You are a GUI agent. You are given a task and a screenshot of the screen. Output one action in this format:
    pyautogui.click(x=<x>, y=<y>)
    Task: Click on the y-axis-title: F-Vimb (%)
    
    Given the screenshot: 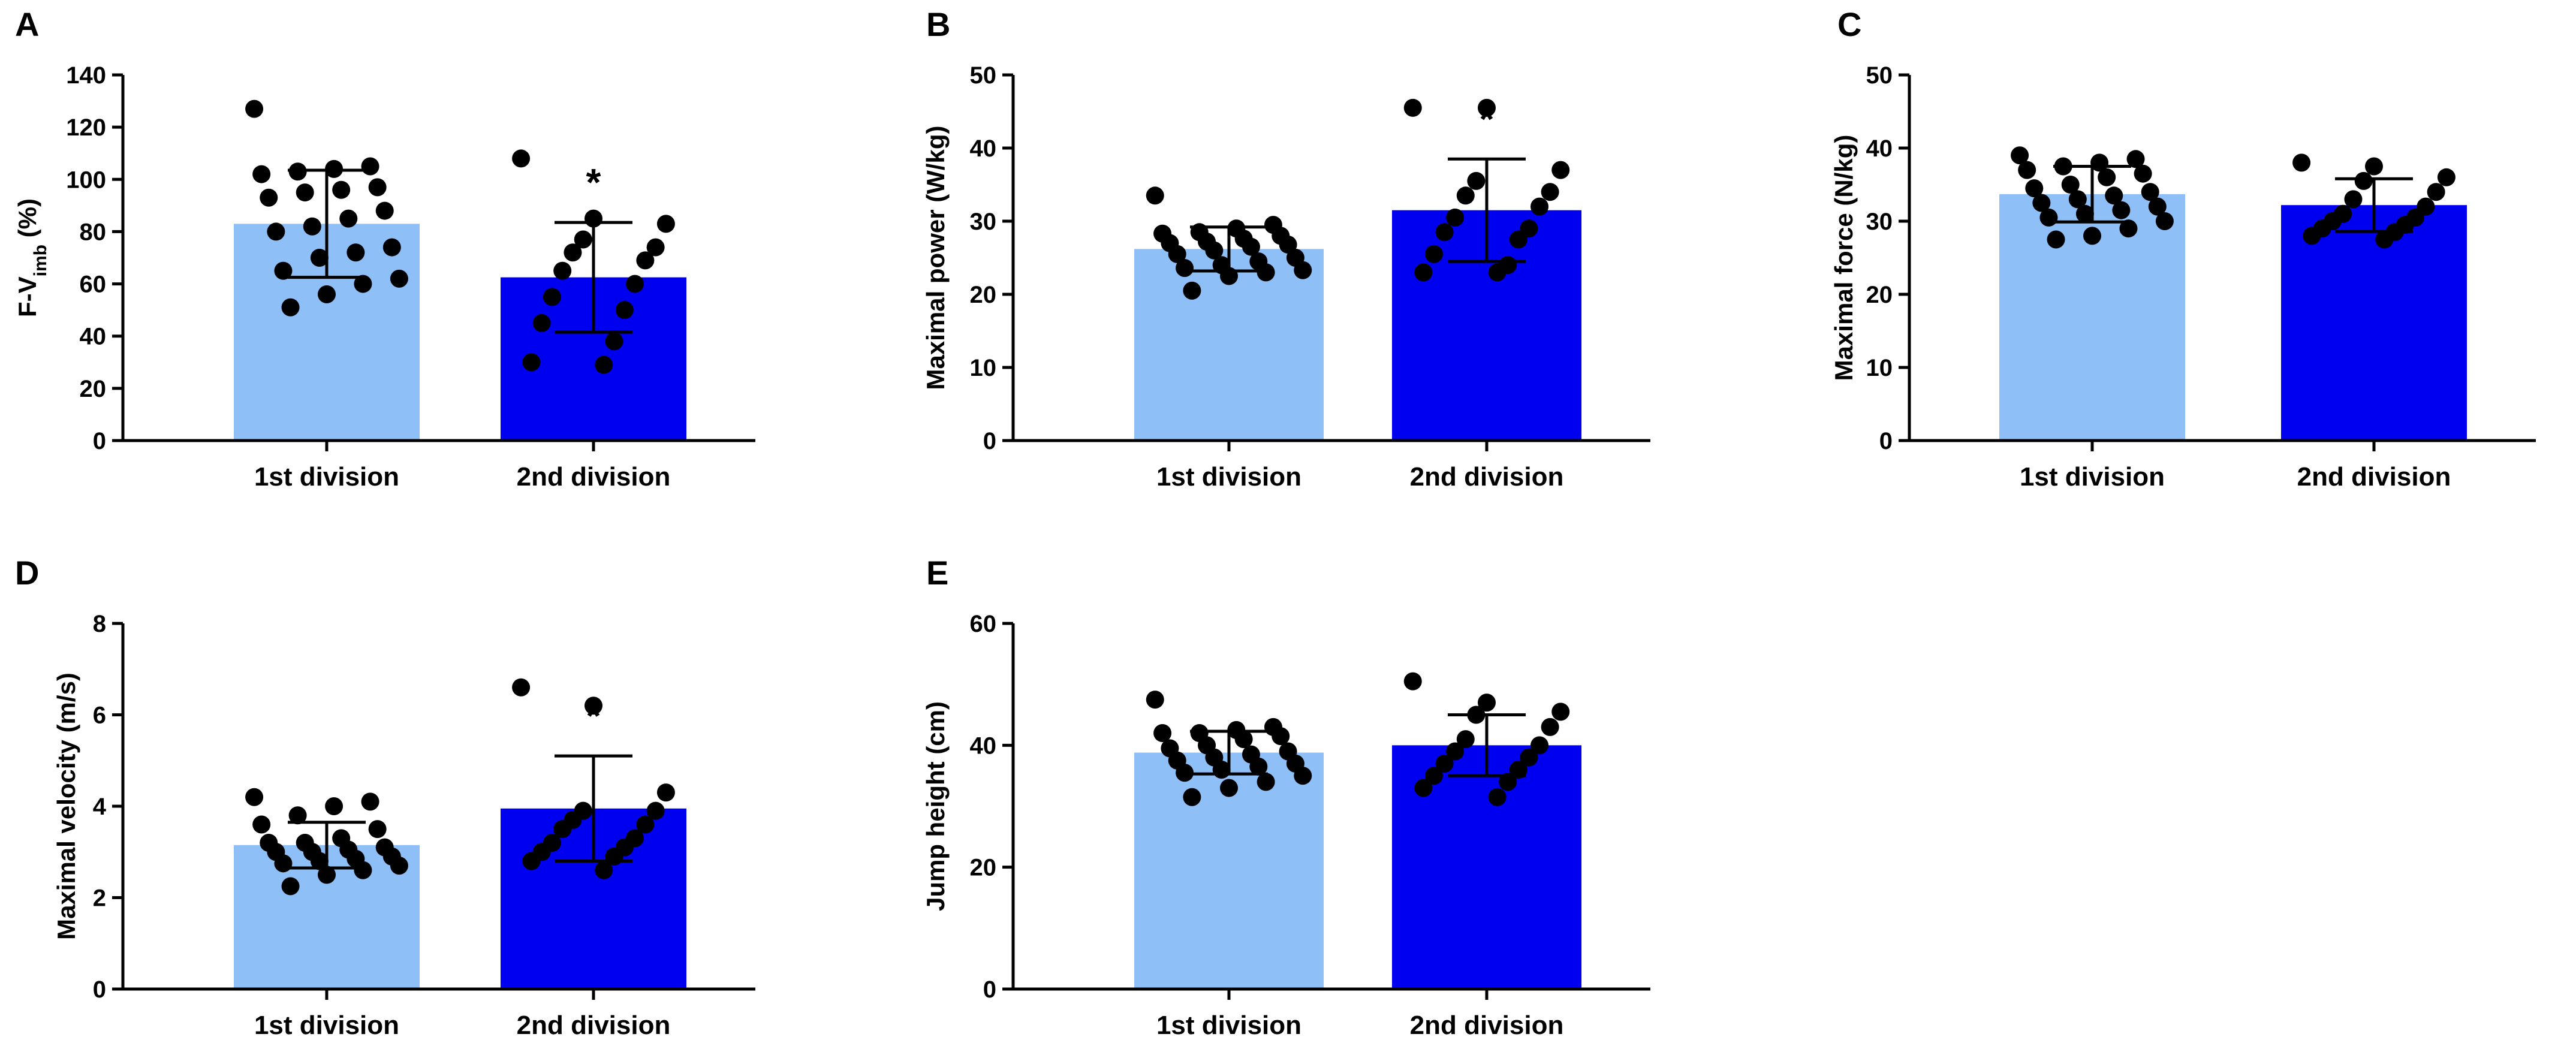 What is the action you would take?
    pyautogui.click(x=32, y=257)
    